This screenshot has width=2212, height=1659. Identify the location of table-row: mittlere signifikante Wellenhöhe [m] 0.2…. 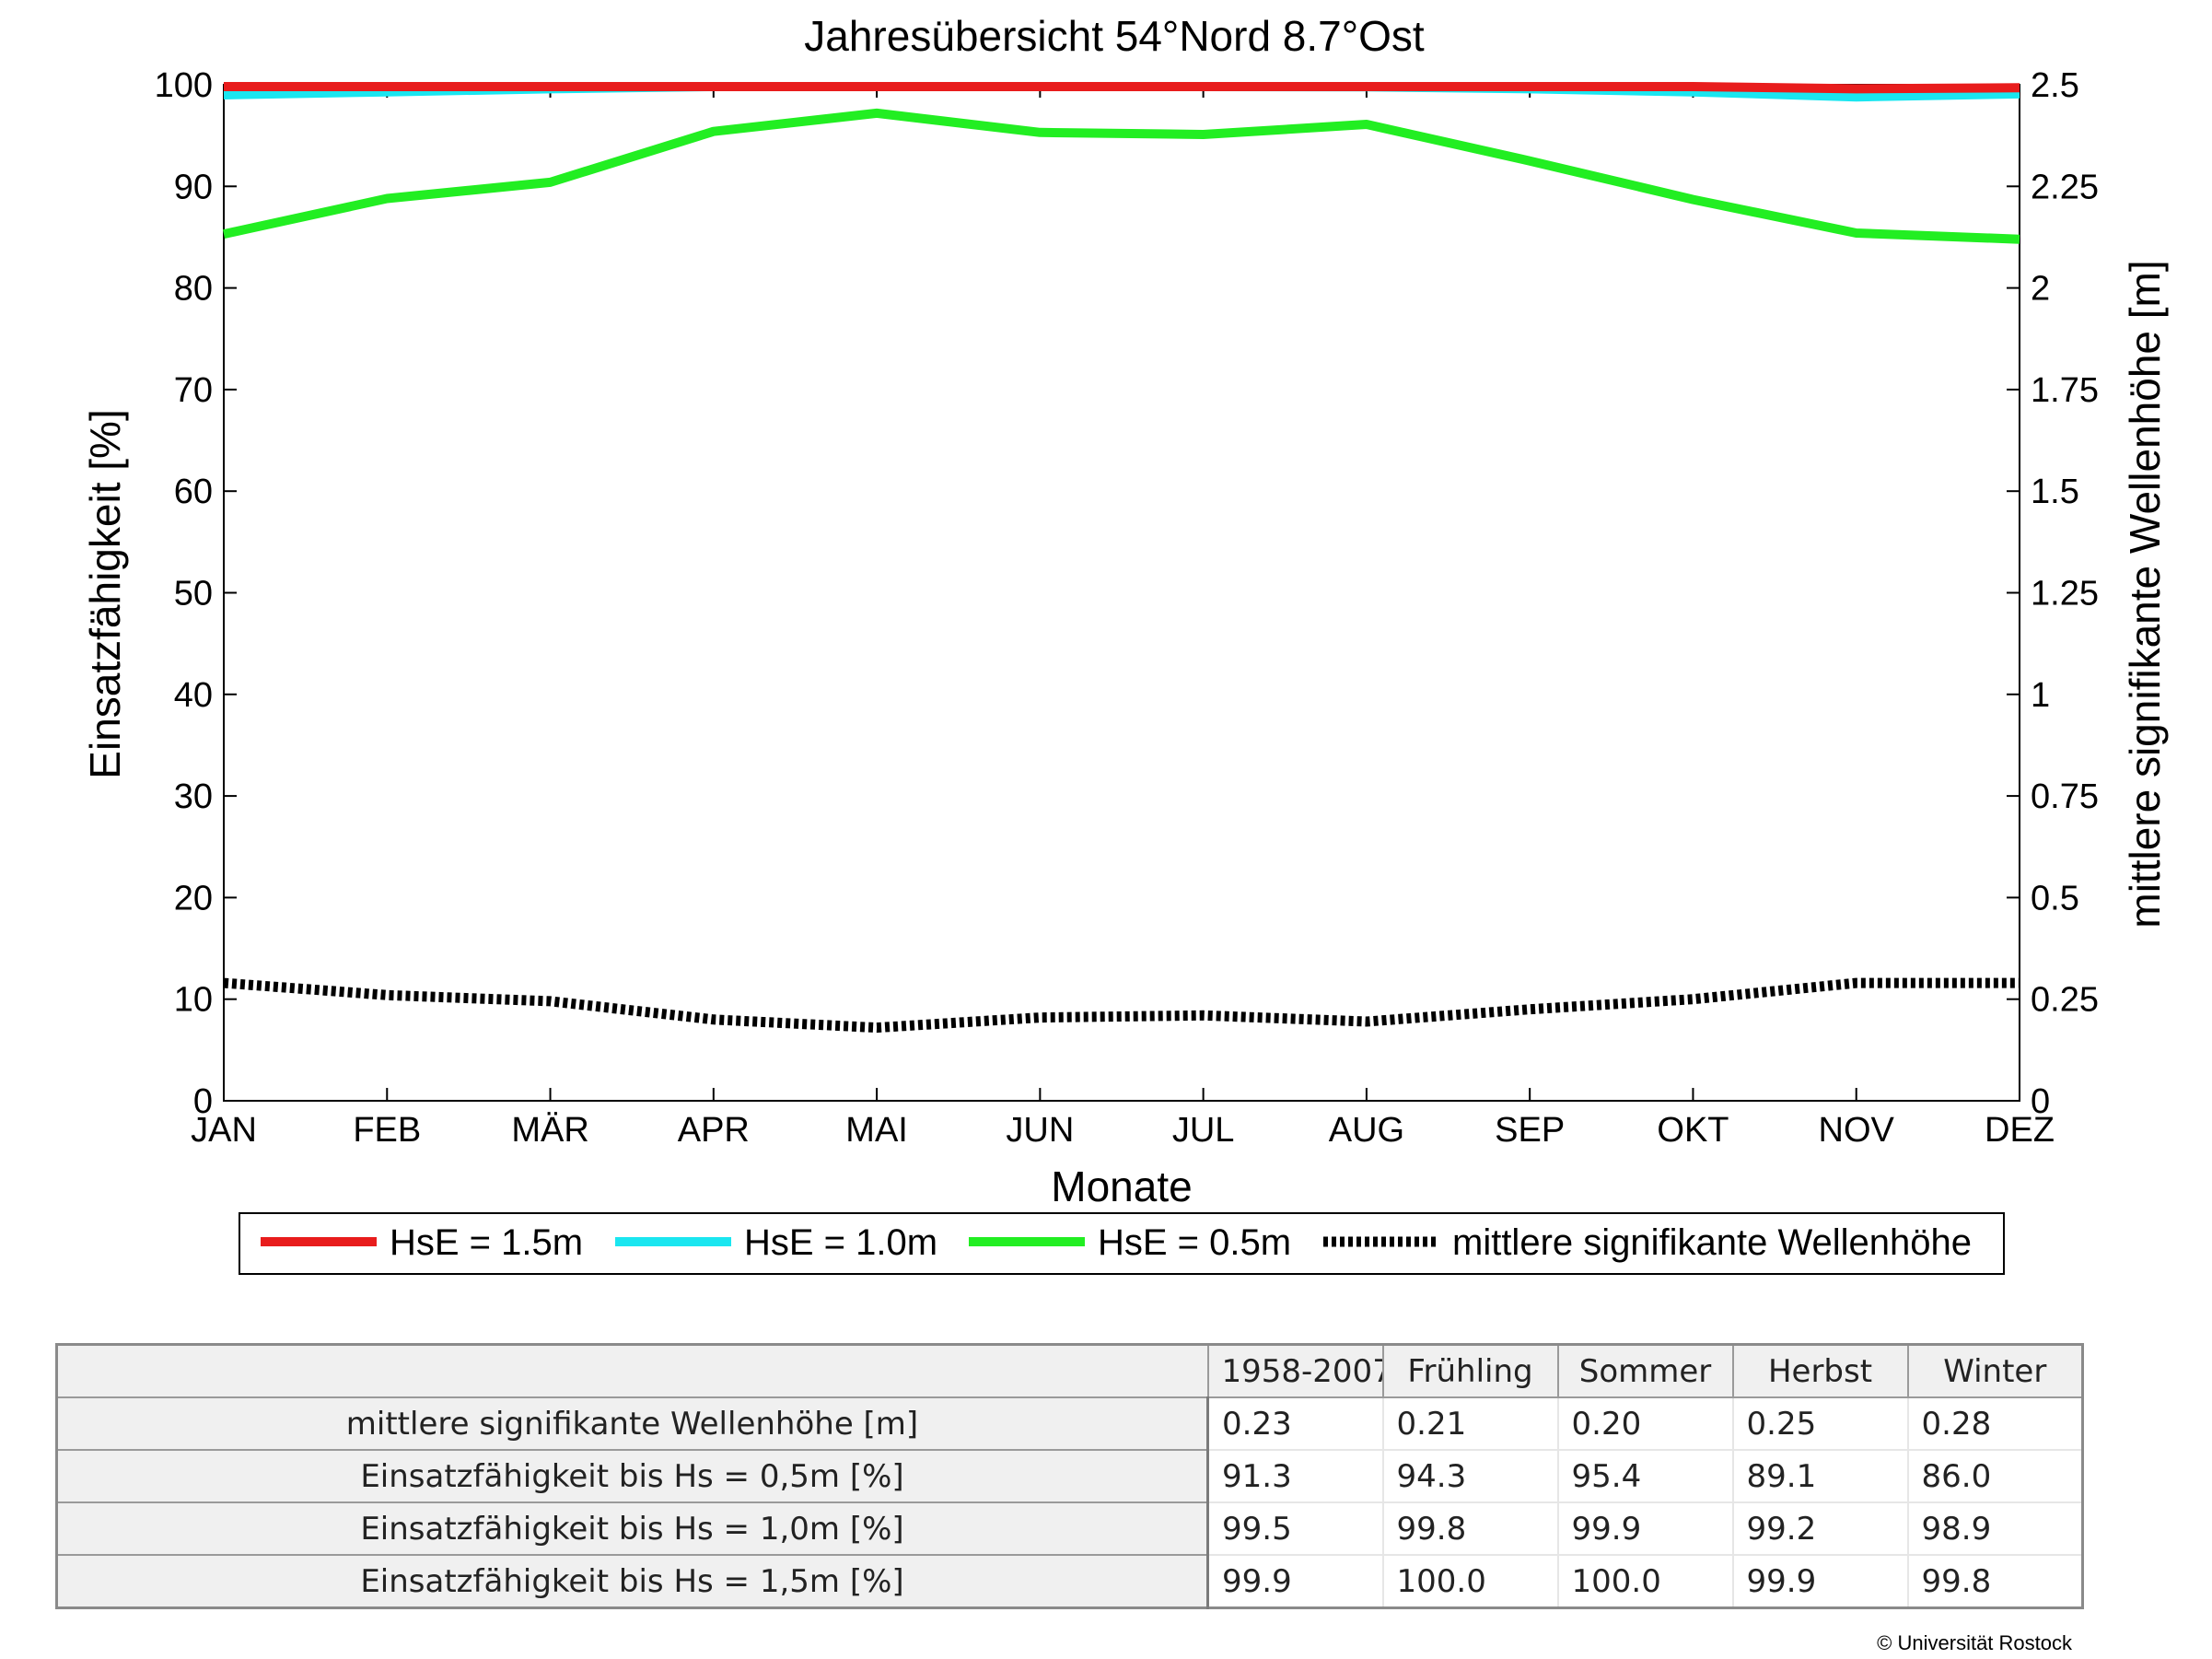
(1069, 1423).